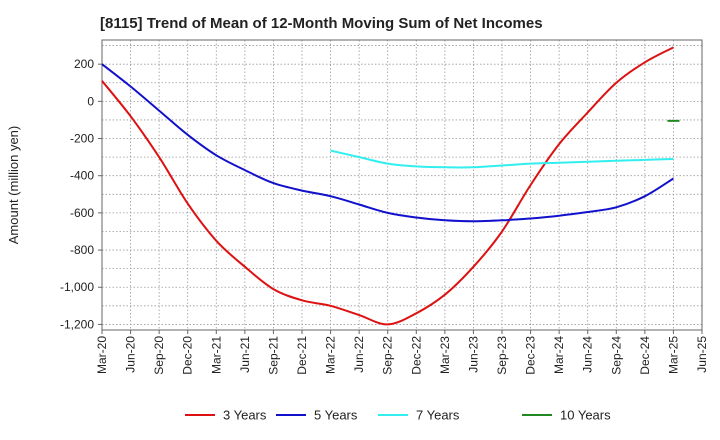 This screenshot has width=720, height=440. Describe the element at coordinates (13, 185) in the screenshot. I see `y-axis-label: Amount (million yen)` at that location.